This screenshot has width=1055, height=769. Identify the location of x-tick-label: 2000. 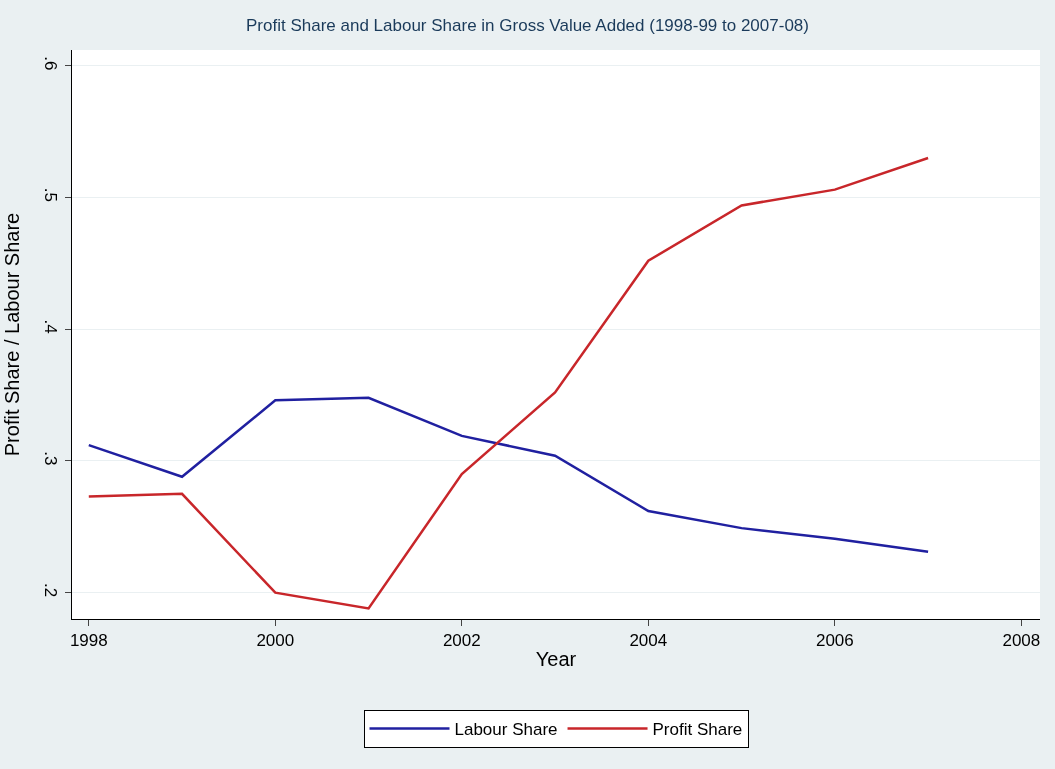
(275, 641).